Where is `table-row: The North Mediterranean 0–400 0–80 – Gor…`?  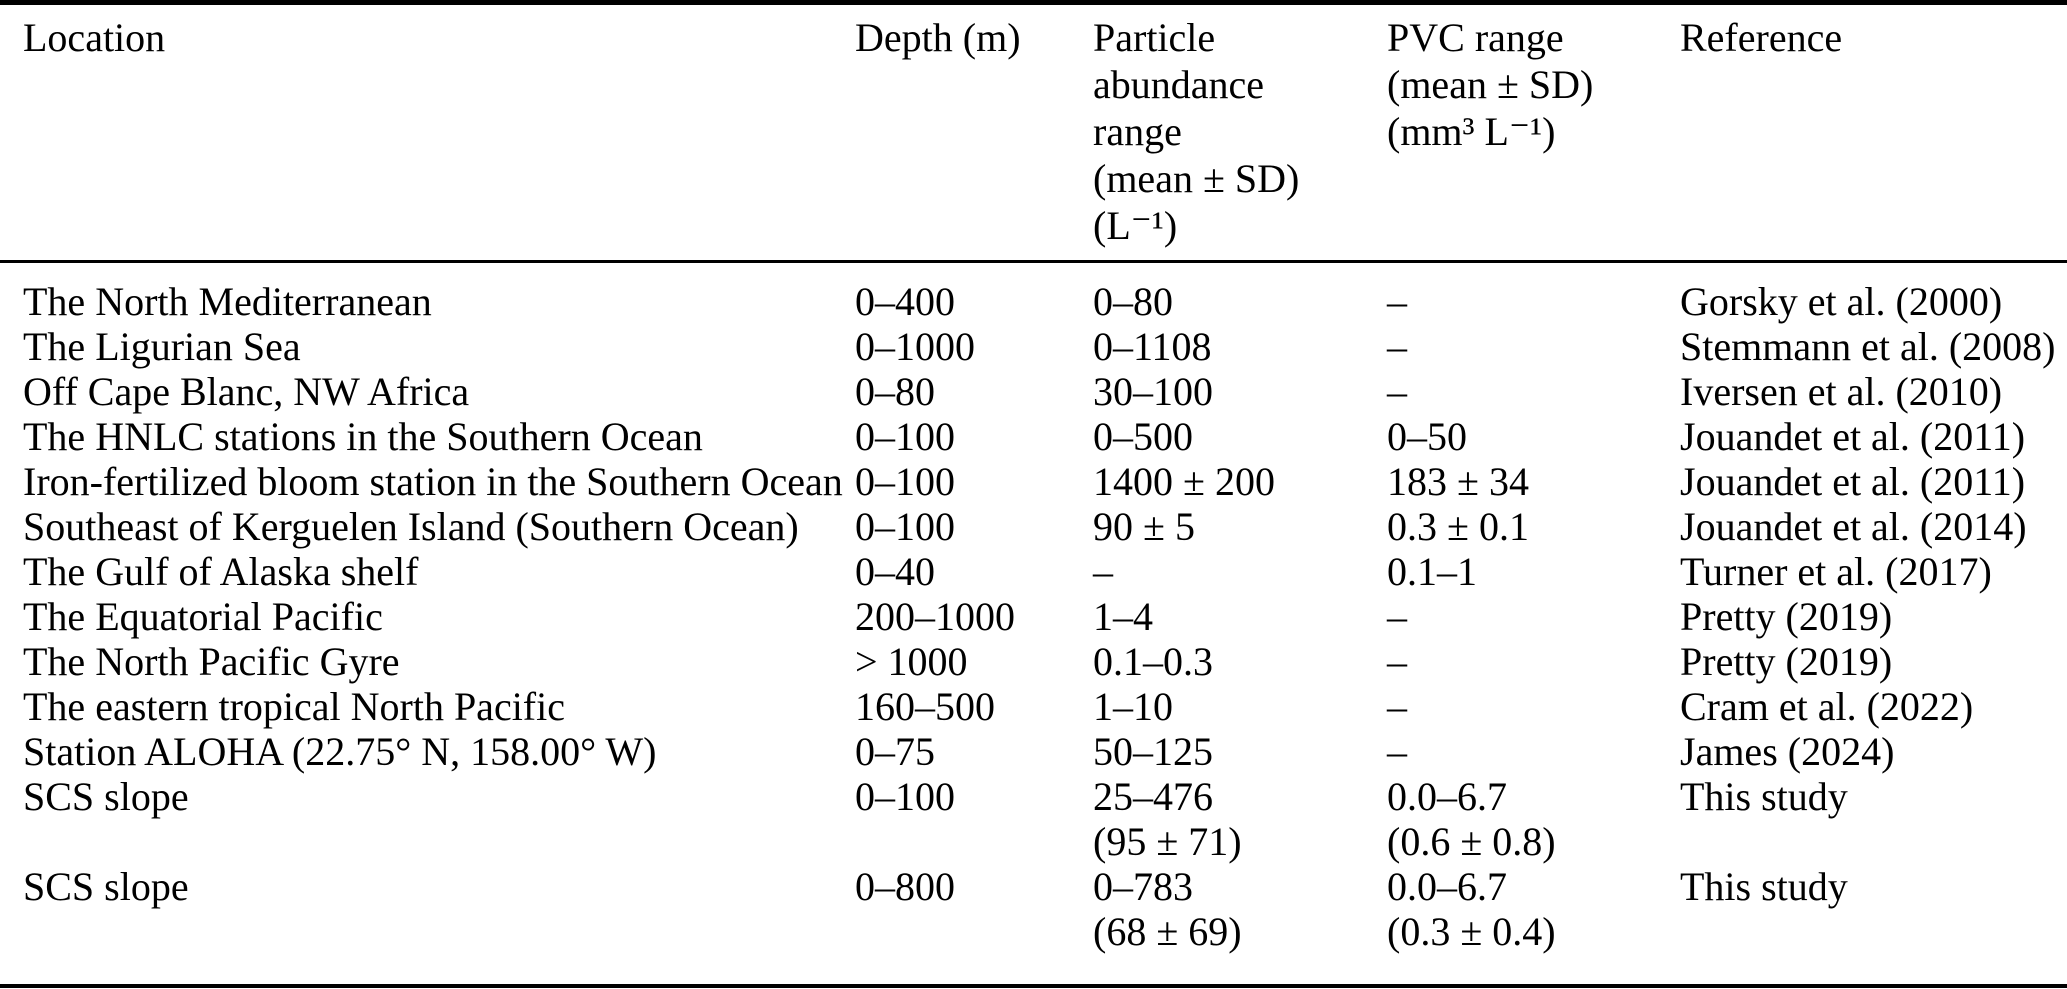 table-row: The North Mediterranean 0–400 0–80 – Gor… is located at coordinates (1033, 293).